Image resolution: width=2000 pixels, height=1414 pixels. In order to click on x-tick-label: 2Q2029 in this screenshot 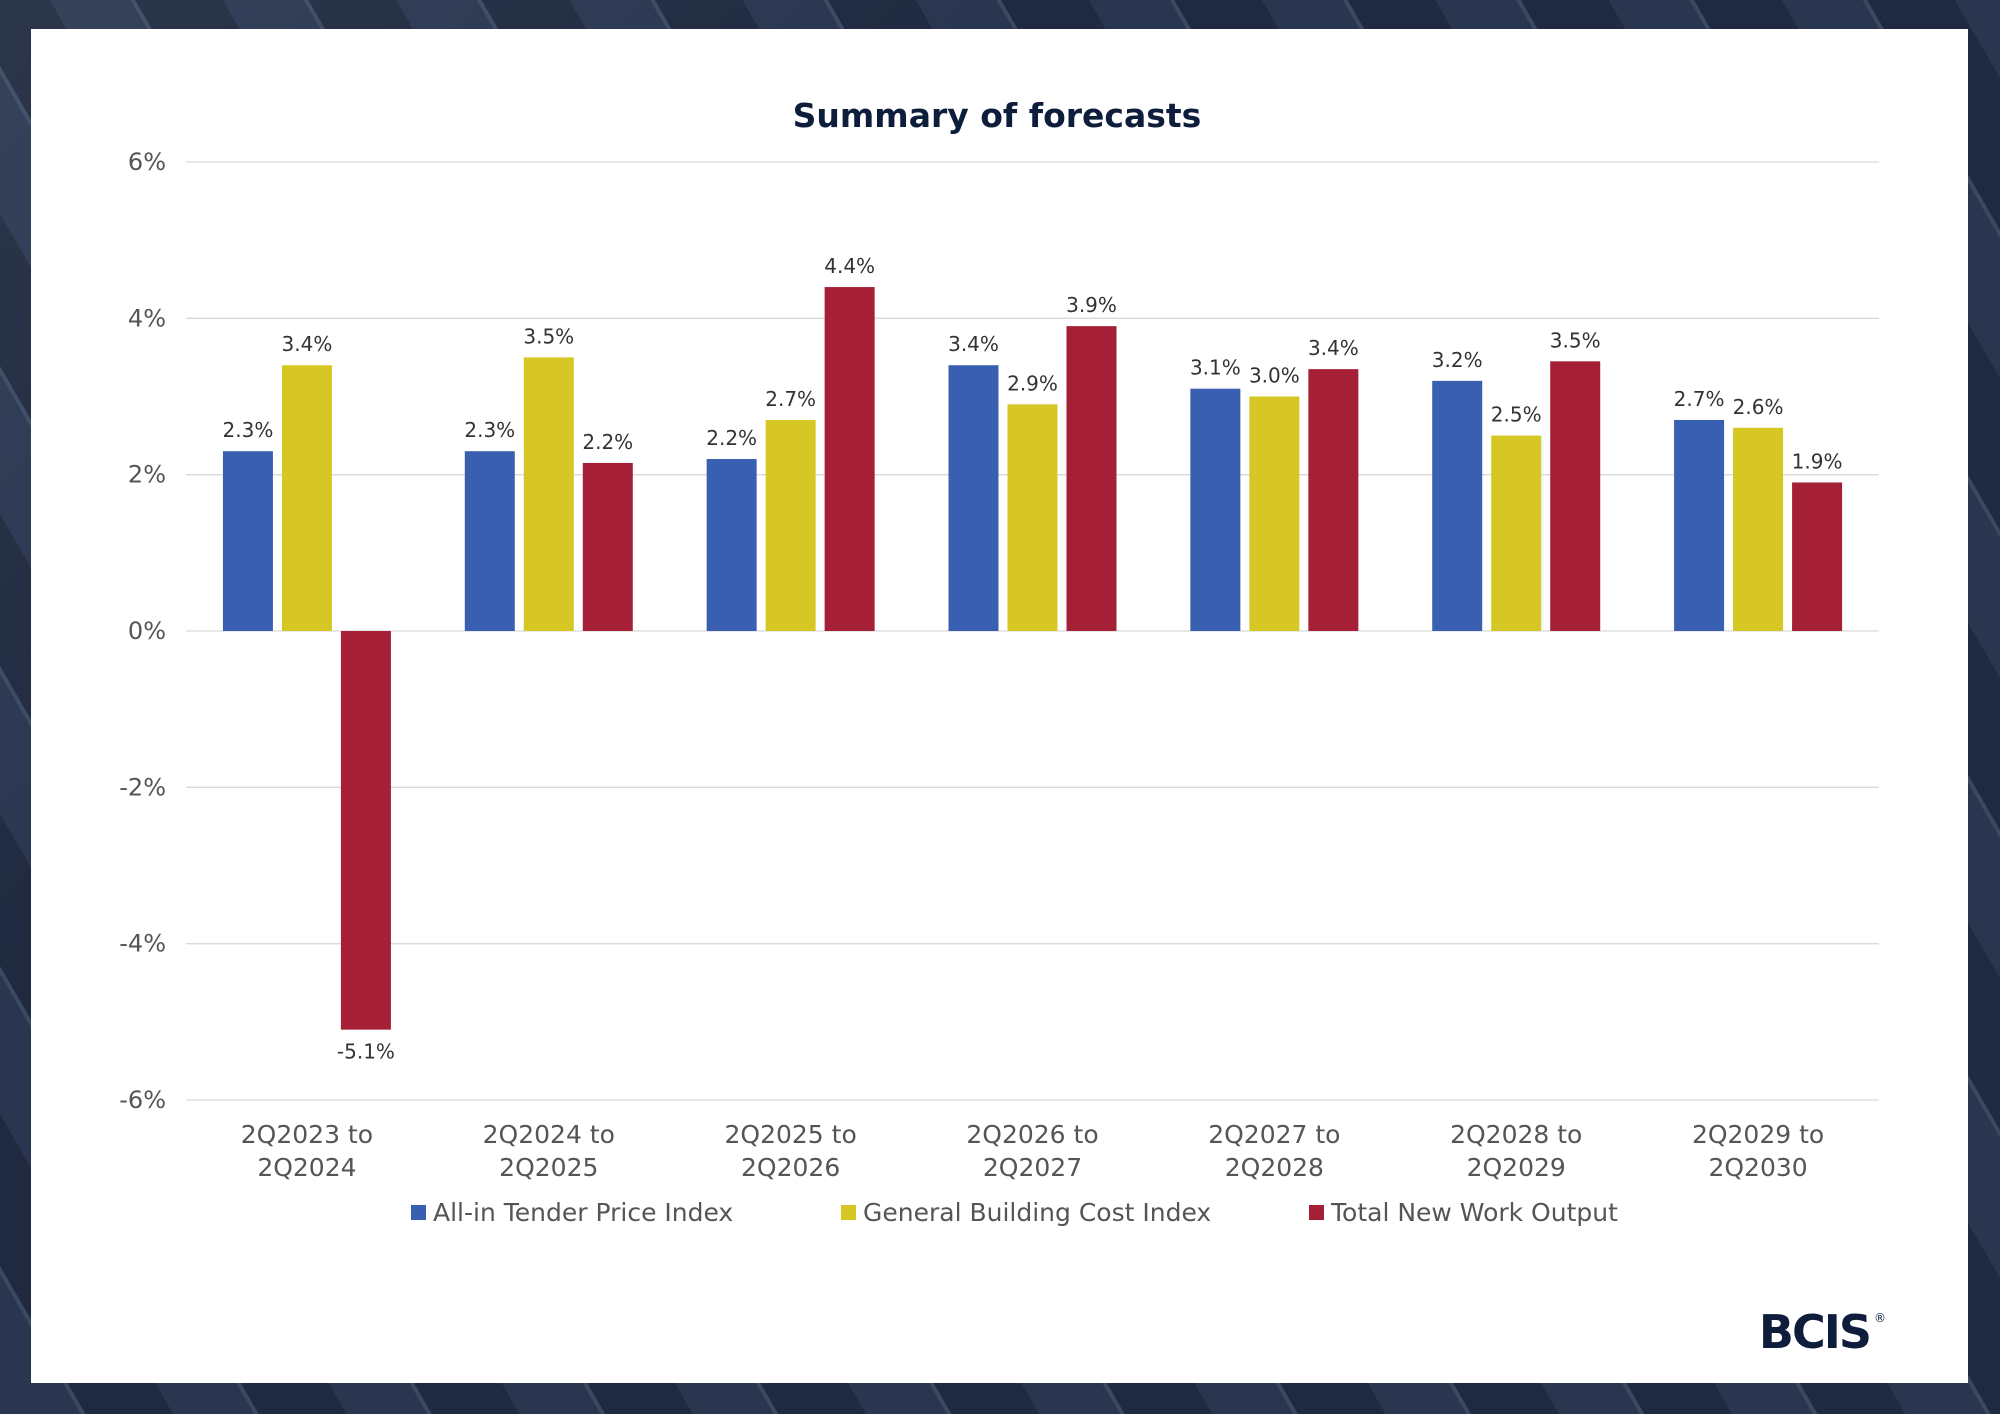, I will do `click(1516, 1167)`.